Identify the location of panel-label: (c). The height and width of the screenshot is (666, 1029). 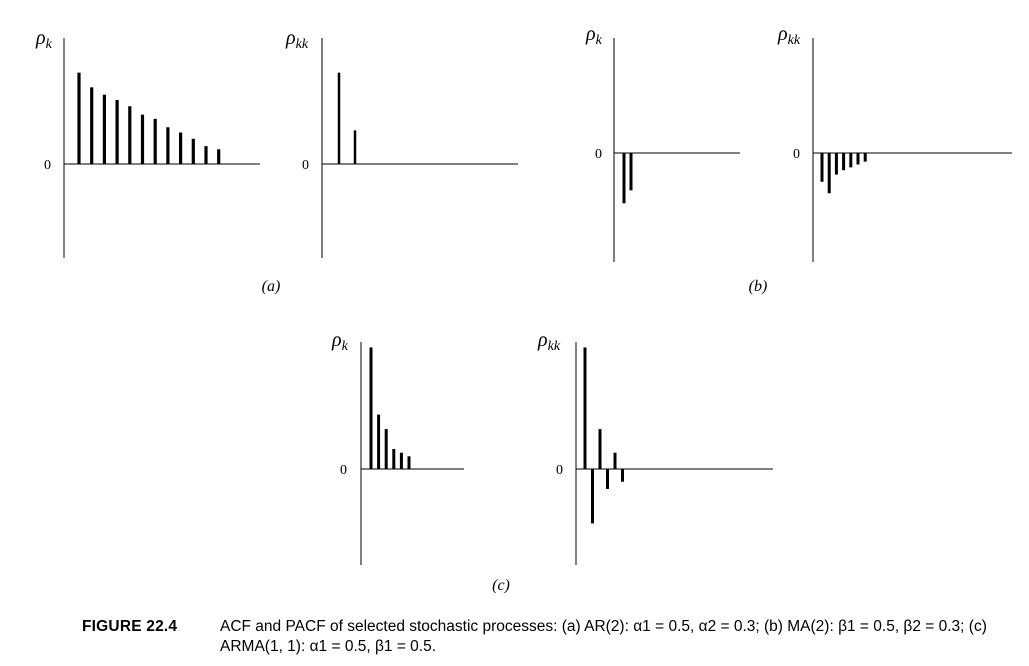
(501, 585).